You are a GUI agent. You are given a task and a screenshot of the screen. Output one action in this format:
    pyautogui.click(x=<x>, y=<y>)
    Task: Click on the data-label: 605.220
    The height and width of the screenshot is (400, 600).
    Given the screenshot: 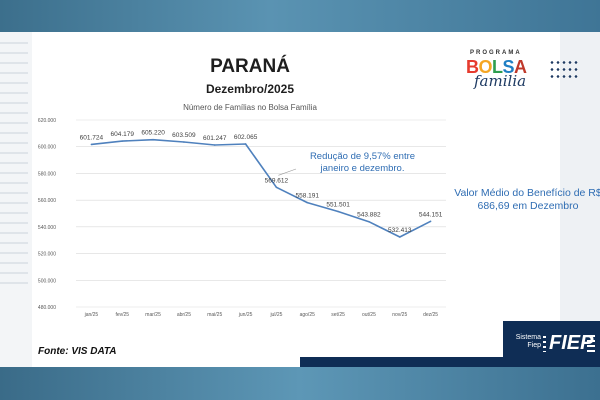 What is the action you would take?
    pyautogui.click(x=153, y=133)
    